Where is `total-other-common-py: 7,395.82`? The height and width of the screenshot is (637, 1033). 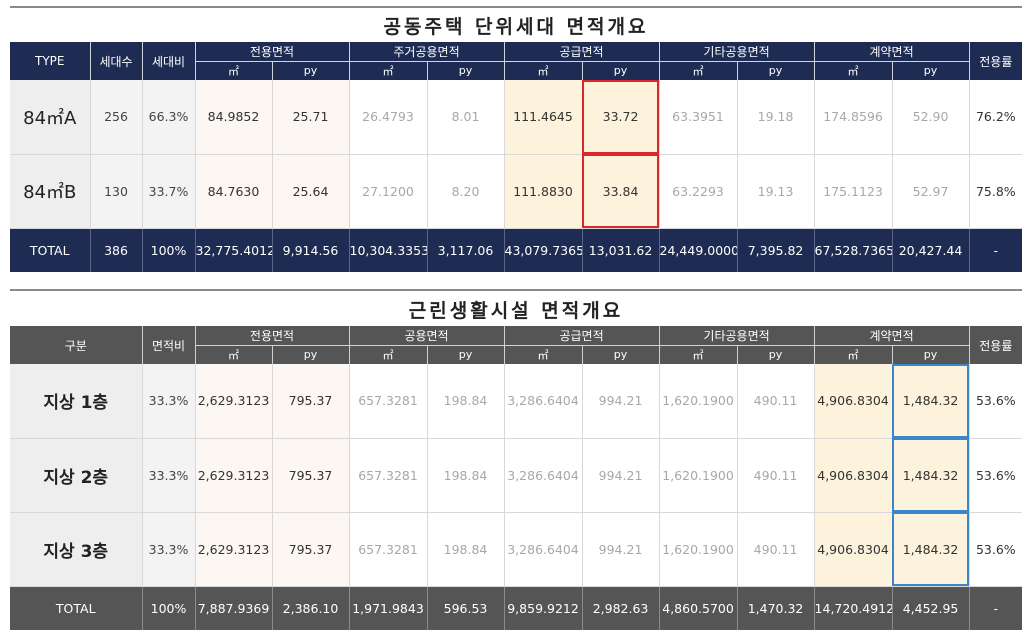
total-other-common-py: 7,395.82 is located at coordinates (776, 250).